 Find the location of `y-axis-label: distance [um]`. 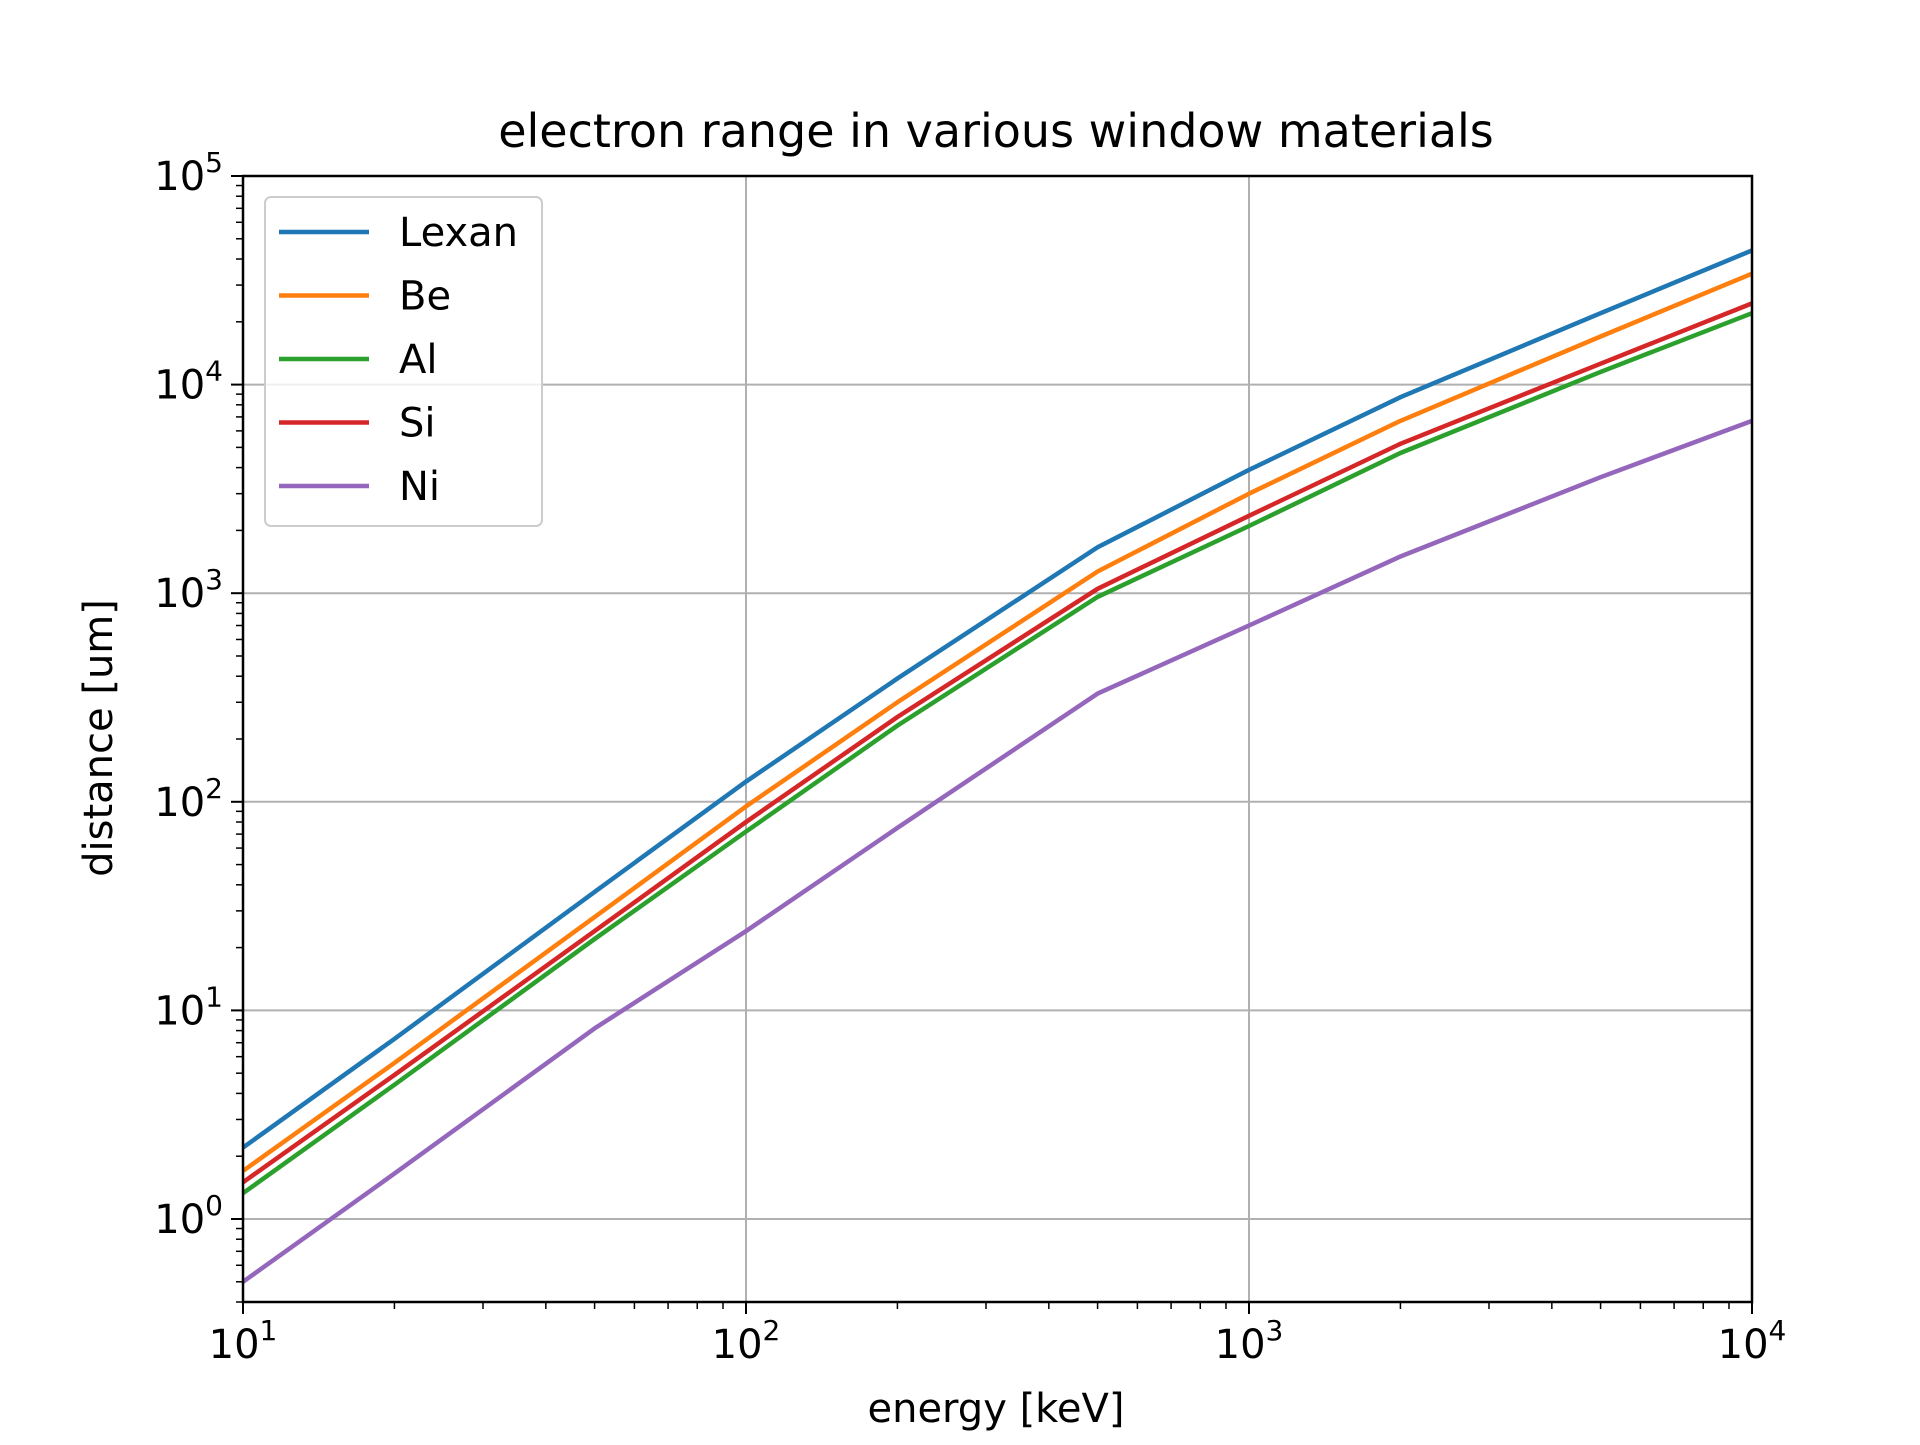

y-axis-label: distance [um] is located at coordinates (99, 738).